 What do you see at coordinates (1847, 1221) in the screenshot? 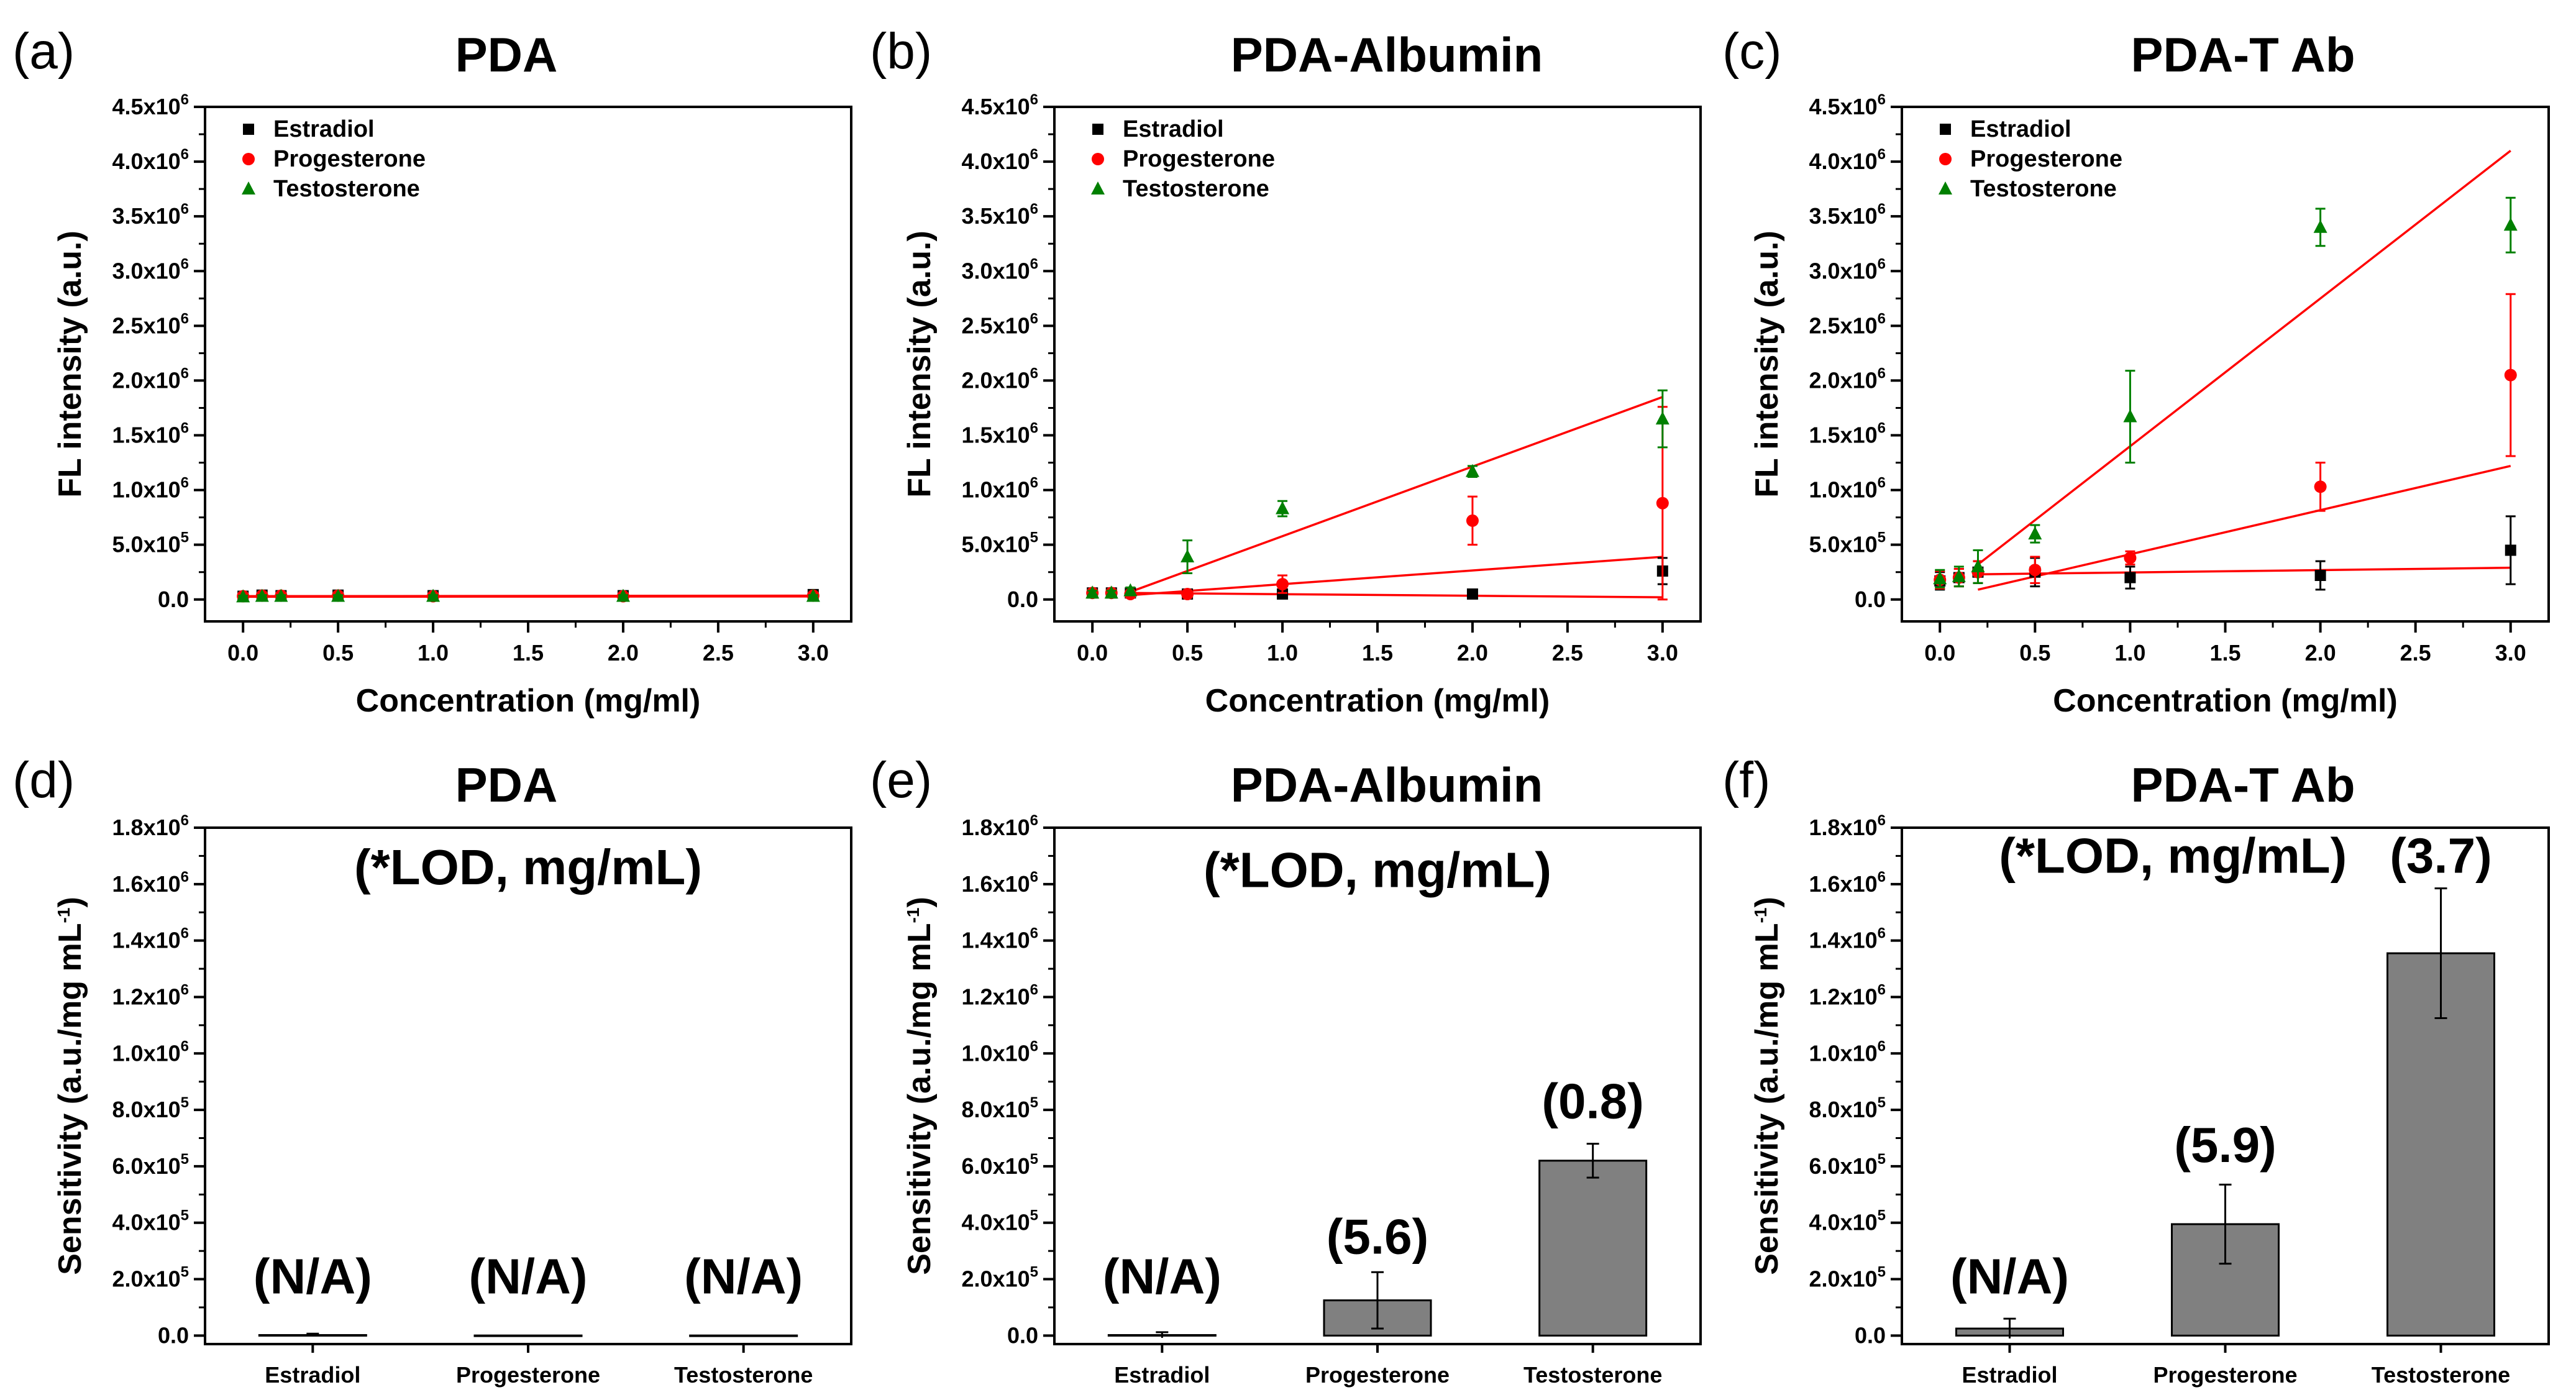
I see `y-tick-label: 4.0x105` at bounding box center [1847, 1221].